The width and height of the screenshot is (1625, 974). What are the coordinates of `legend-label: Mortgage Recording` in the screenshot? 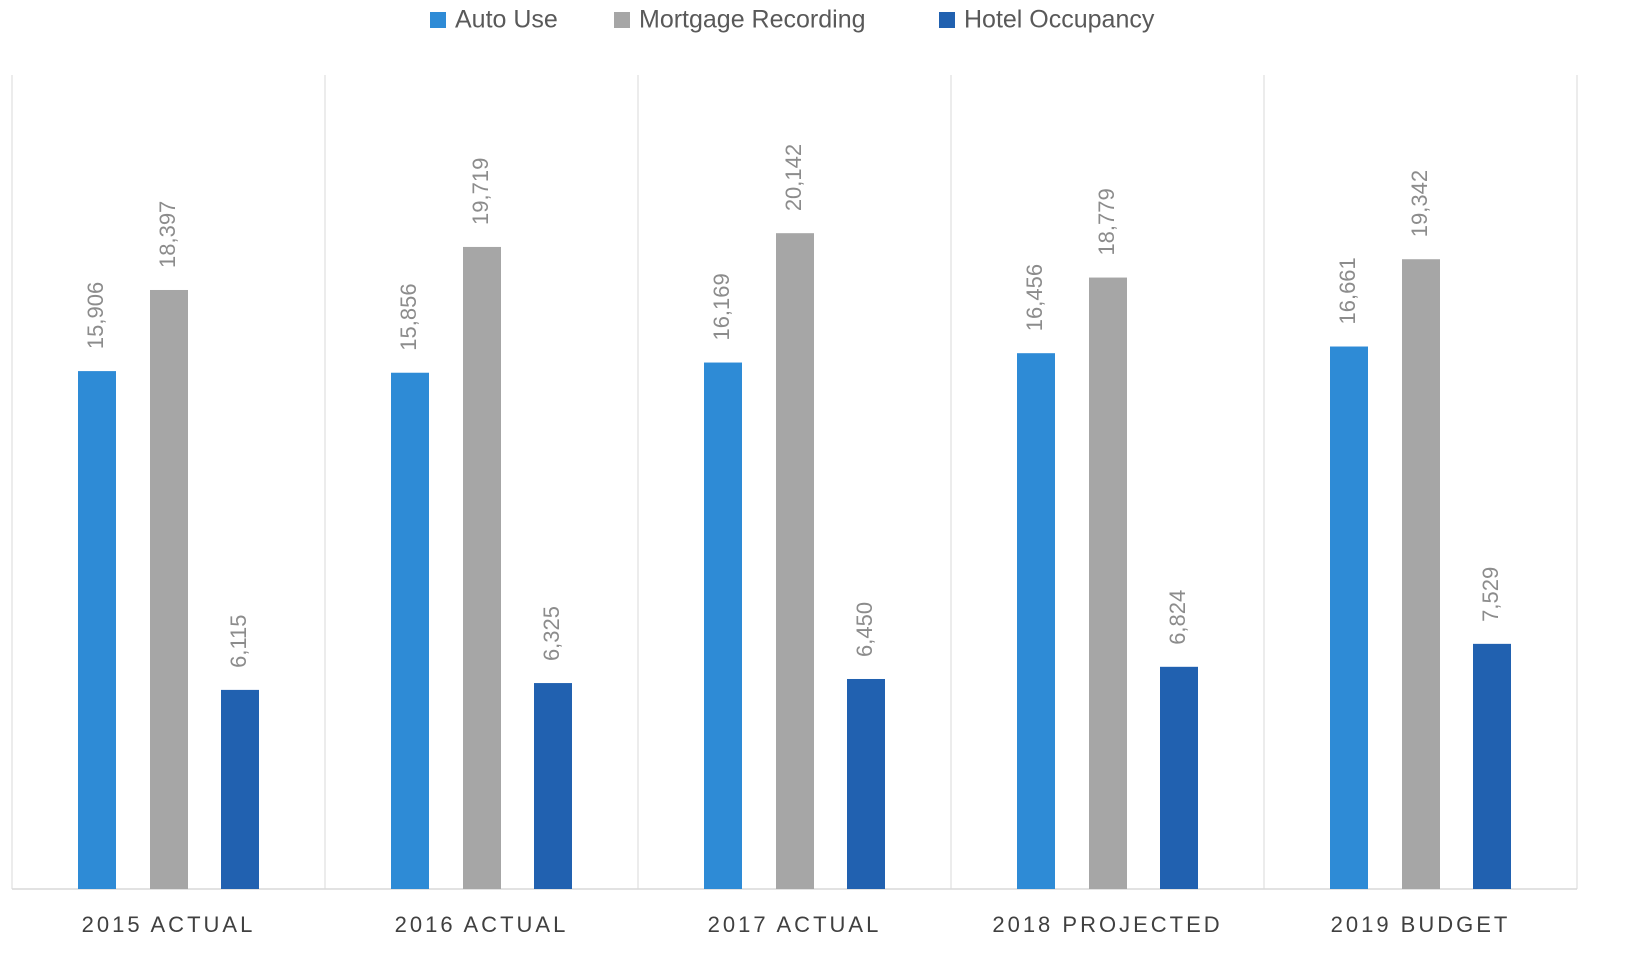 It's located at (752, 20).